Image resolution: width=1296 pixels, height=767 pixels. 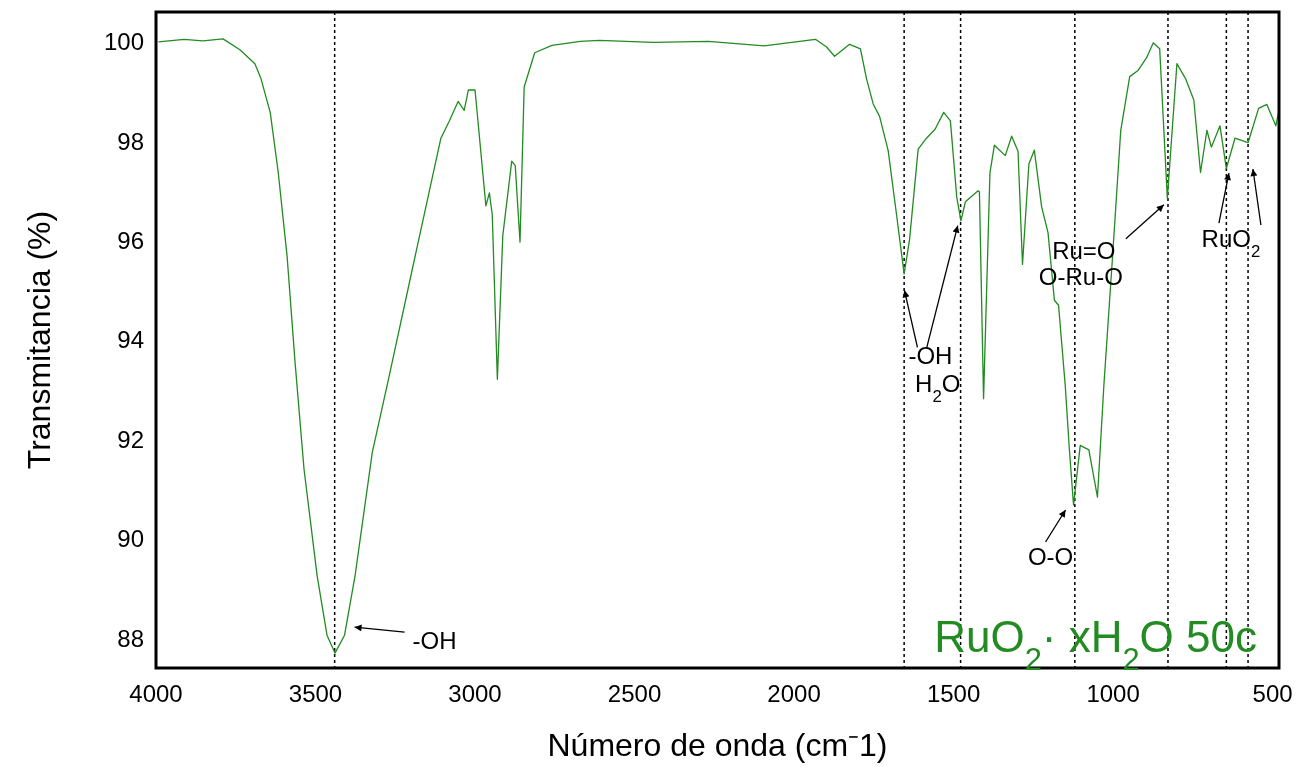 I want to click on y-axis-title: Transmitancia (%), so click(x=39, y=340).